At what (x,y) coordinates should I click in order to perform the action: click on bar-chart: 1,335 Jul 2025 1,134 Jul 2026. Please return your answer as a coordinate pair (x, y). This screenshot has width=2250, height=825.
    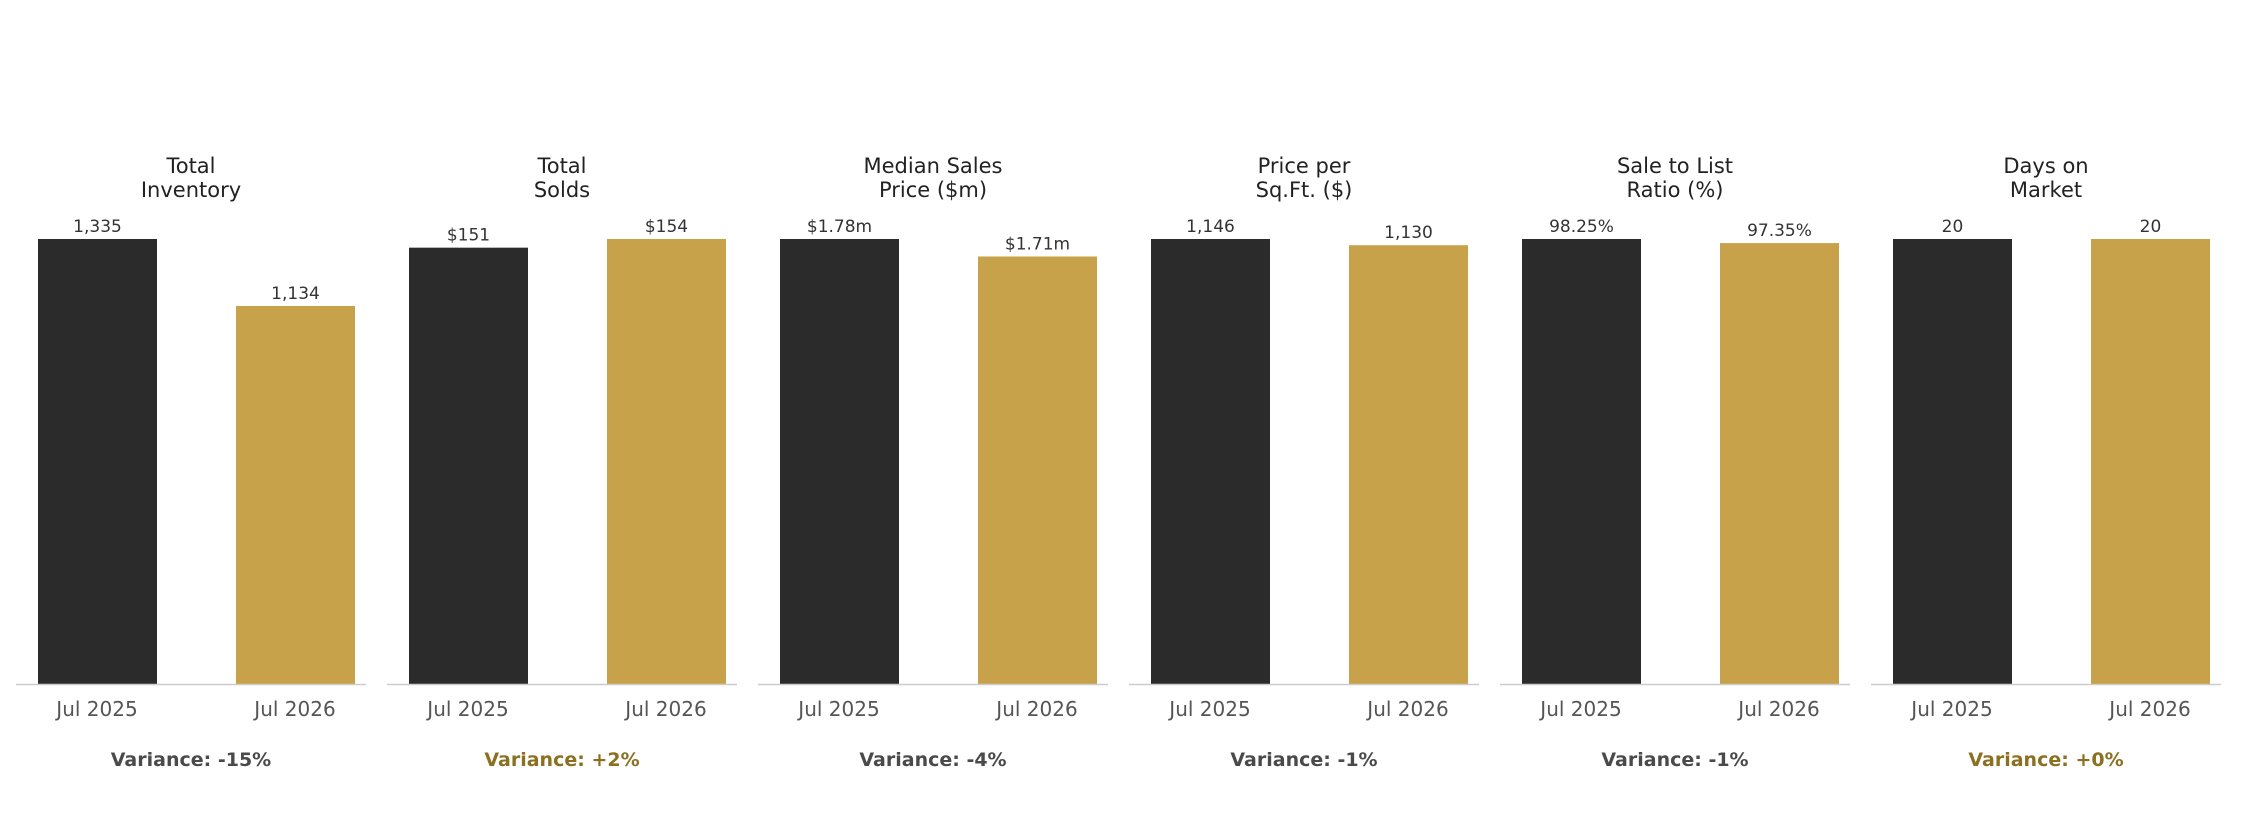
    Looking at the image, I should click on (191, 469).